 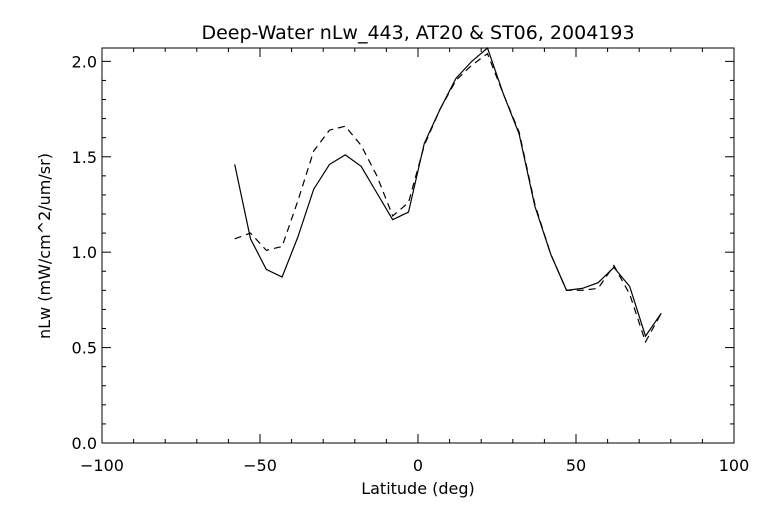 I want to click on y-tick-label: 1.5, so click(x=84, y=157).